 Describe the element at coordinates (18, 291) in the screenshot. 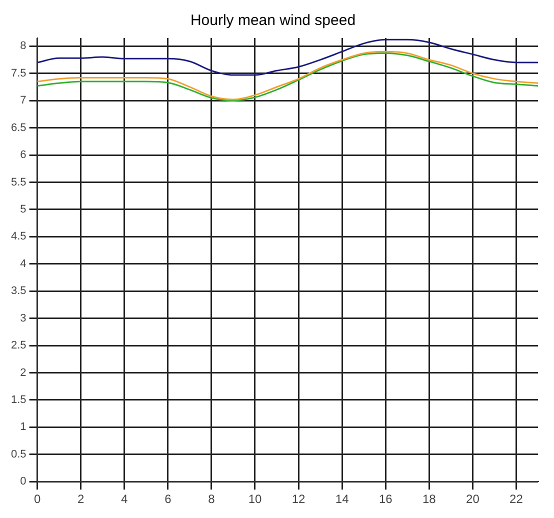

I see `y-tick-label: 3.5` at that location.